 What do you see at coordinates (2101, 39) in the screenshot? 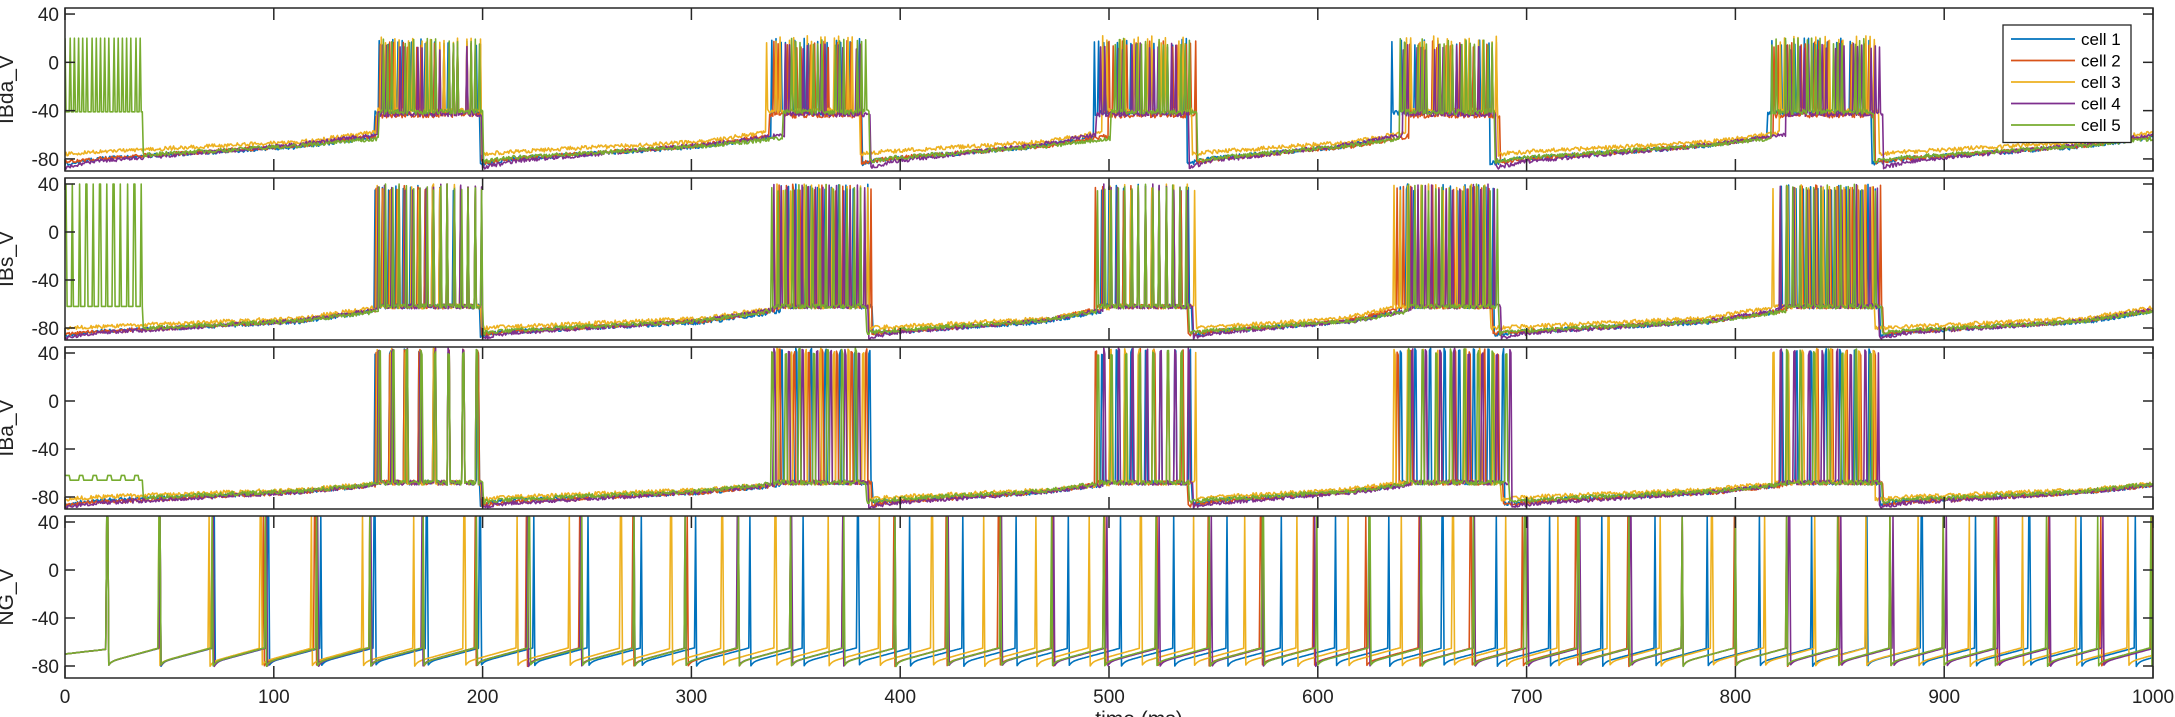
I see `legend-label-cell-1: cell 1` at bounding box center [2101, 39].